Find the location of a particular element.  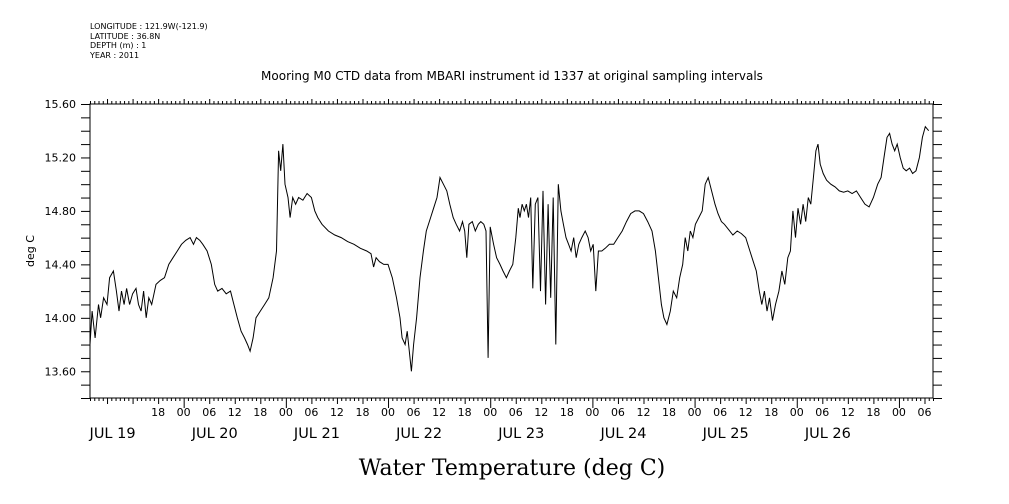

y-axis-label: deg C is located at coordinates (30, 251).